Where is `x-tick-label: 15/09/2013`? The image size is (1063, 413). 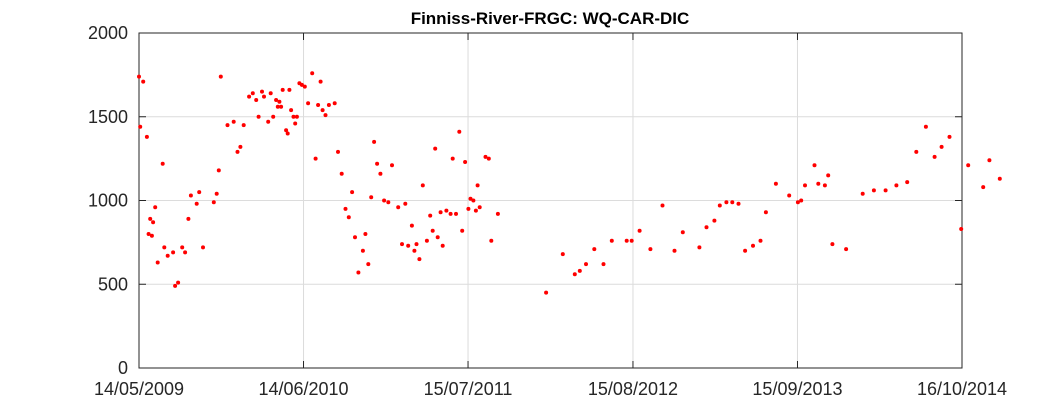
x-tick-label: 15/09/2013 is located at coordinates (797, 389).